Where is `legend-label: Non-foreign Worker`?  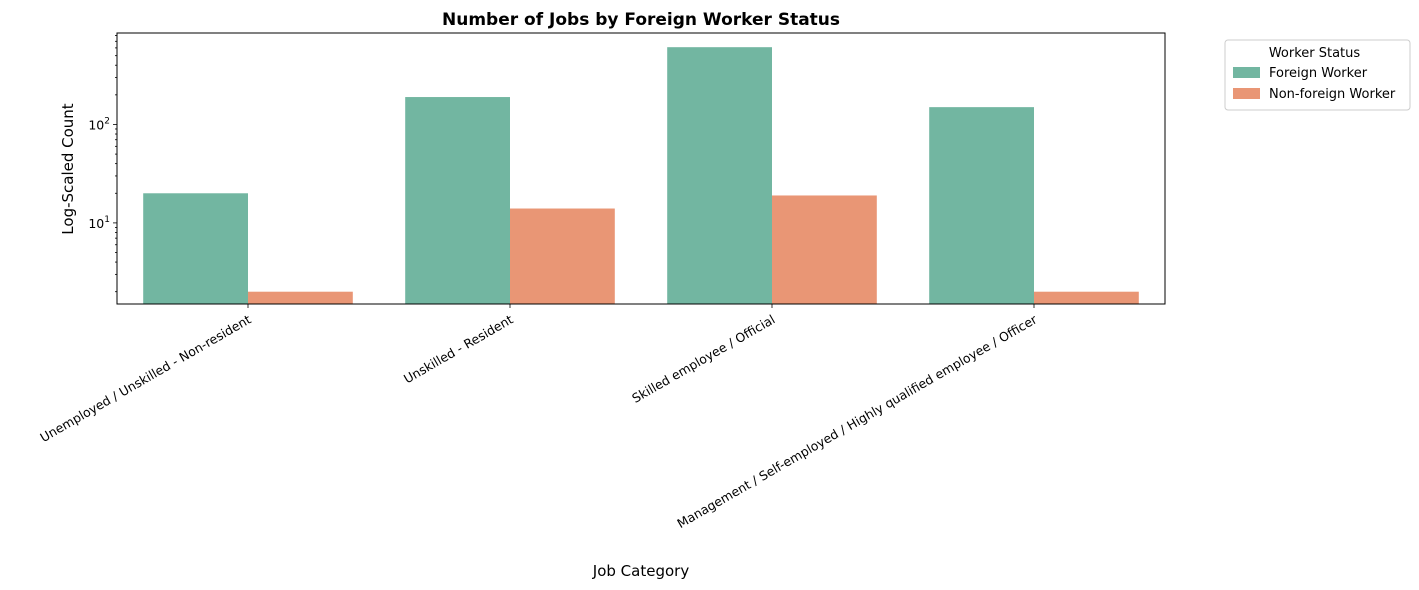
legend-label: Non-foreign Worker is located at coordinates (1332, 94).